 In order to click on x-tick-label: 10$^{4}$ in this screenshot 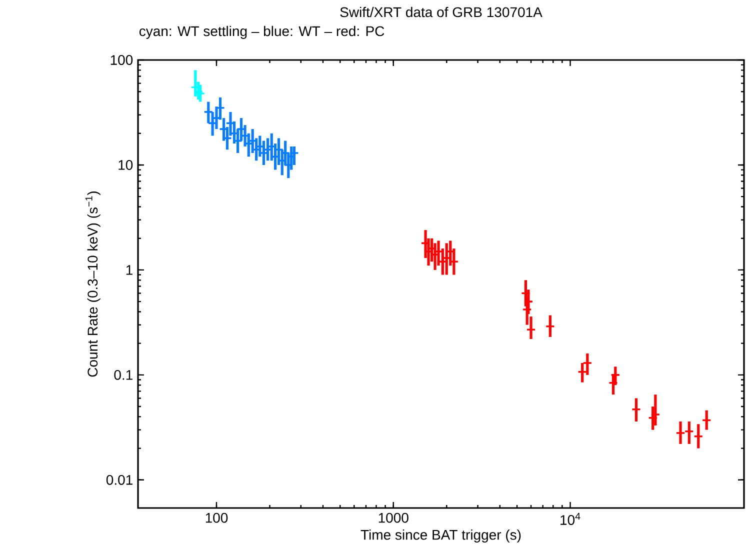, I will do `click(570, 518)`.